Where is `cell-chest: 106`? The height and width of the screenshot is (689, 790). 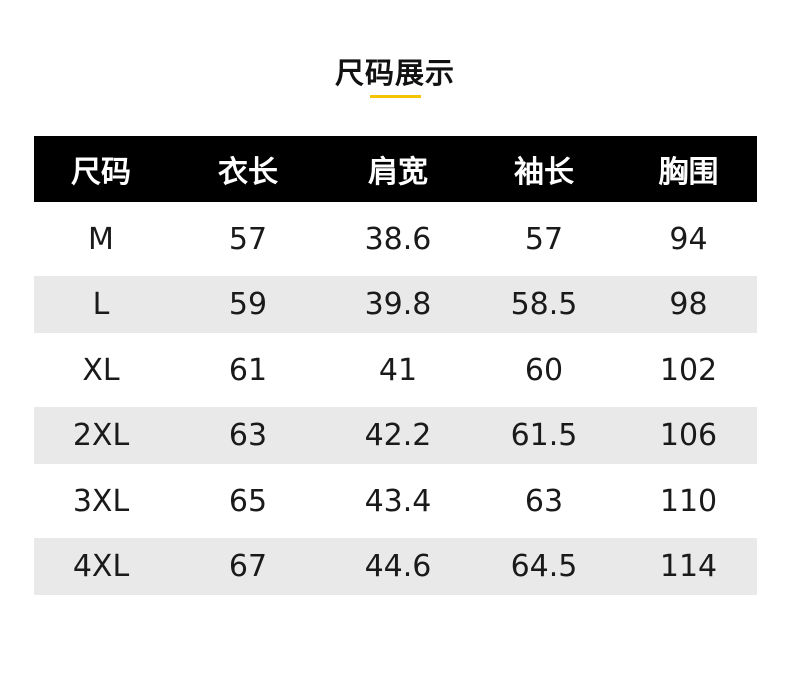 cell-chest: 106 is located at coordinates (688, 435).